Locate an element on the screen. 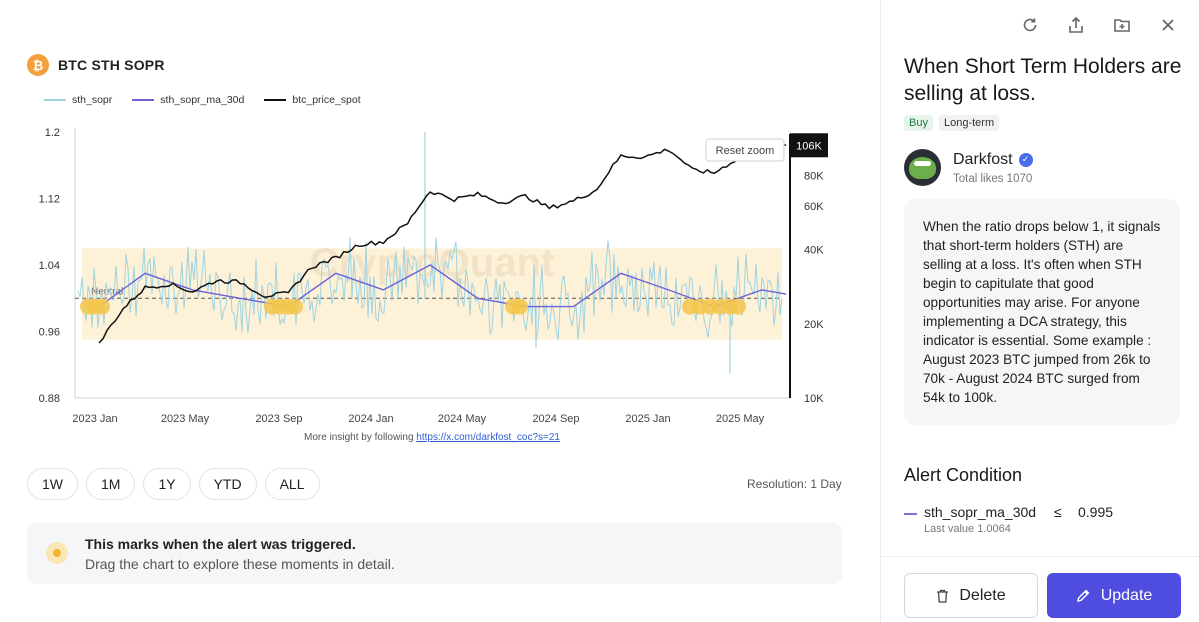  right-tick-label: 80K is located at coordinates (814, 176).